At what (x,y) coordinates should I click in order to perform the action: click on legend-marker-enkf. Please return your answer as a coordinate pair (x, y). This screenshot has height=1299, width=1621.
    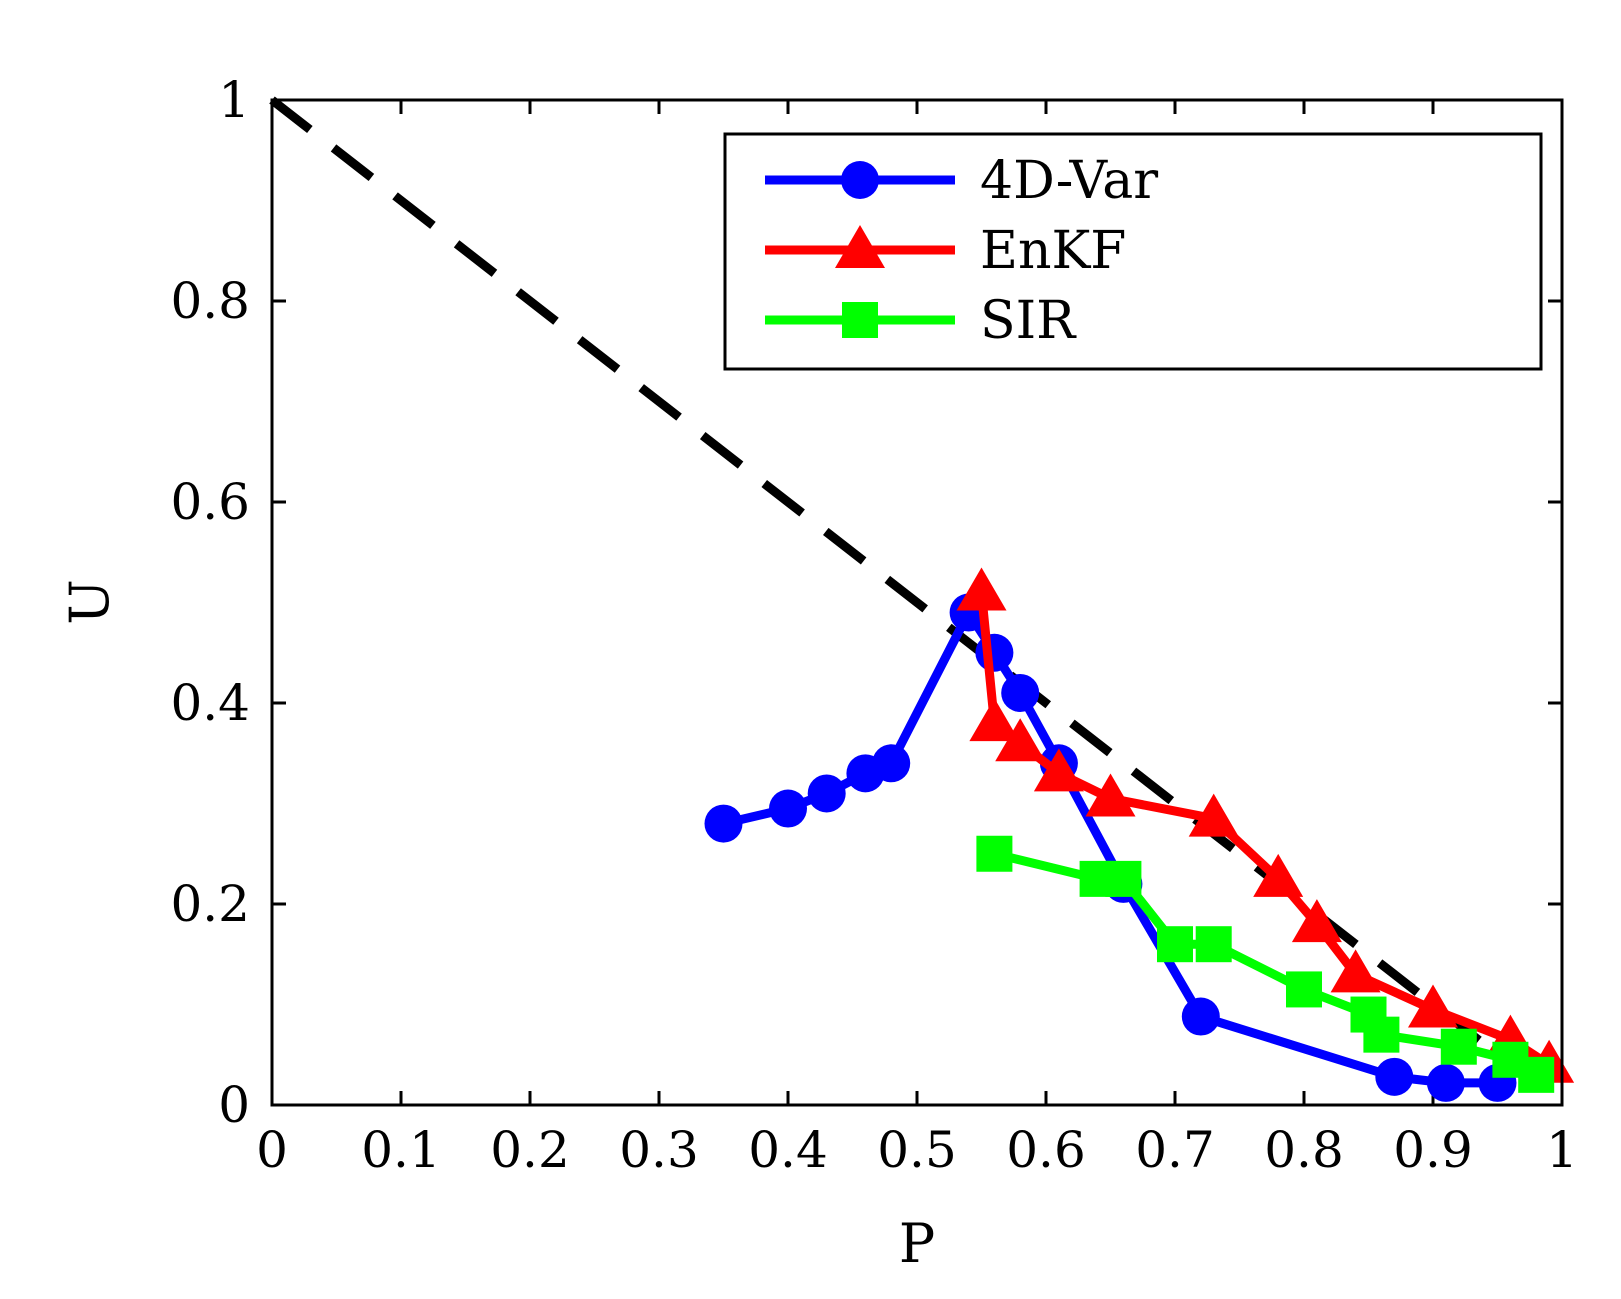
    Looking at the image, I should click on (860, 246).